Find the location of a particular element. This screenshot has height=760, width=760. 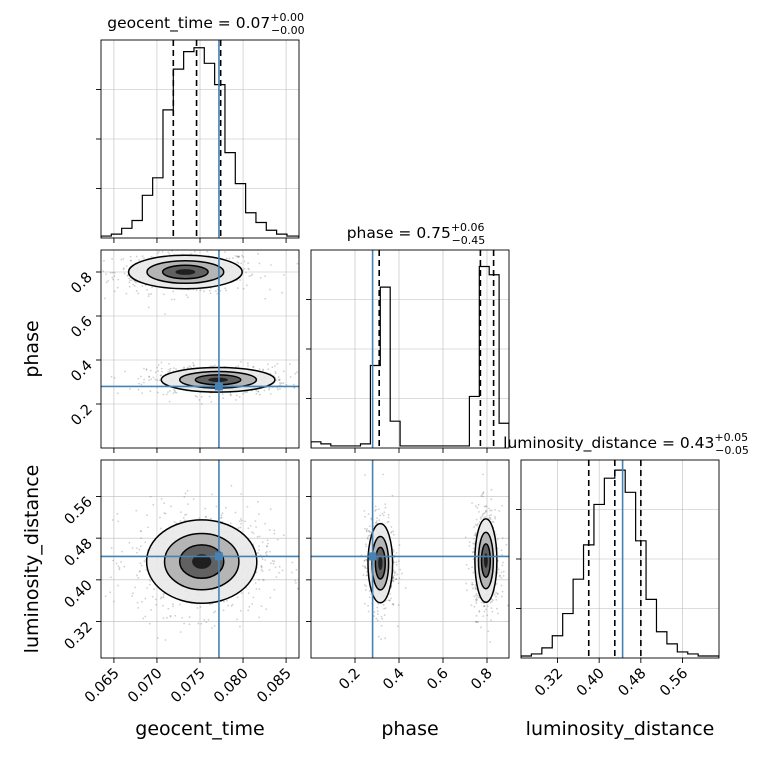

density-contour is located at coordinates (218, 379).